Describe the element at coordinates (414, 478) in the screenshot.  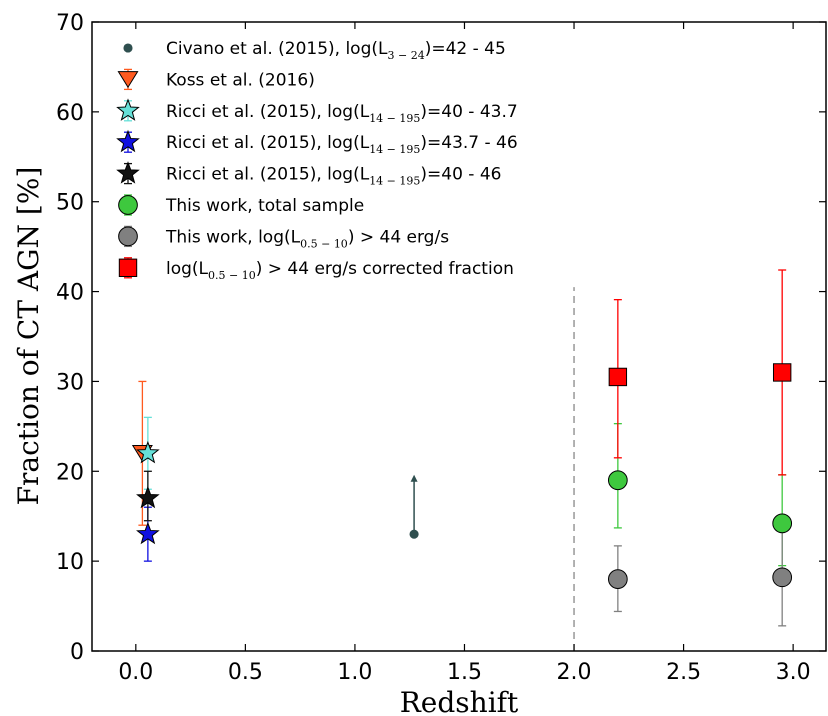
I see `lower-limit-arrowhead` at that location.